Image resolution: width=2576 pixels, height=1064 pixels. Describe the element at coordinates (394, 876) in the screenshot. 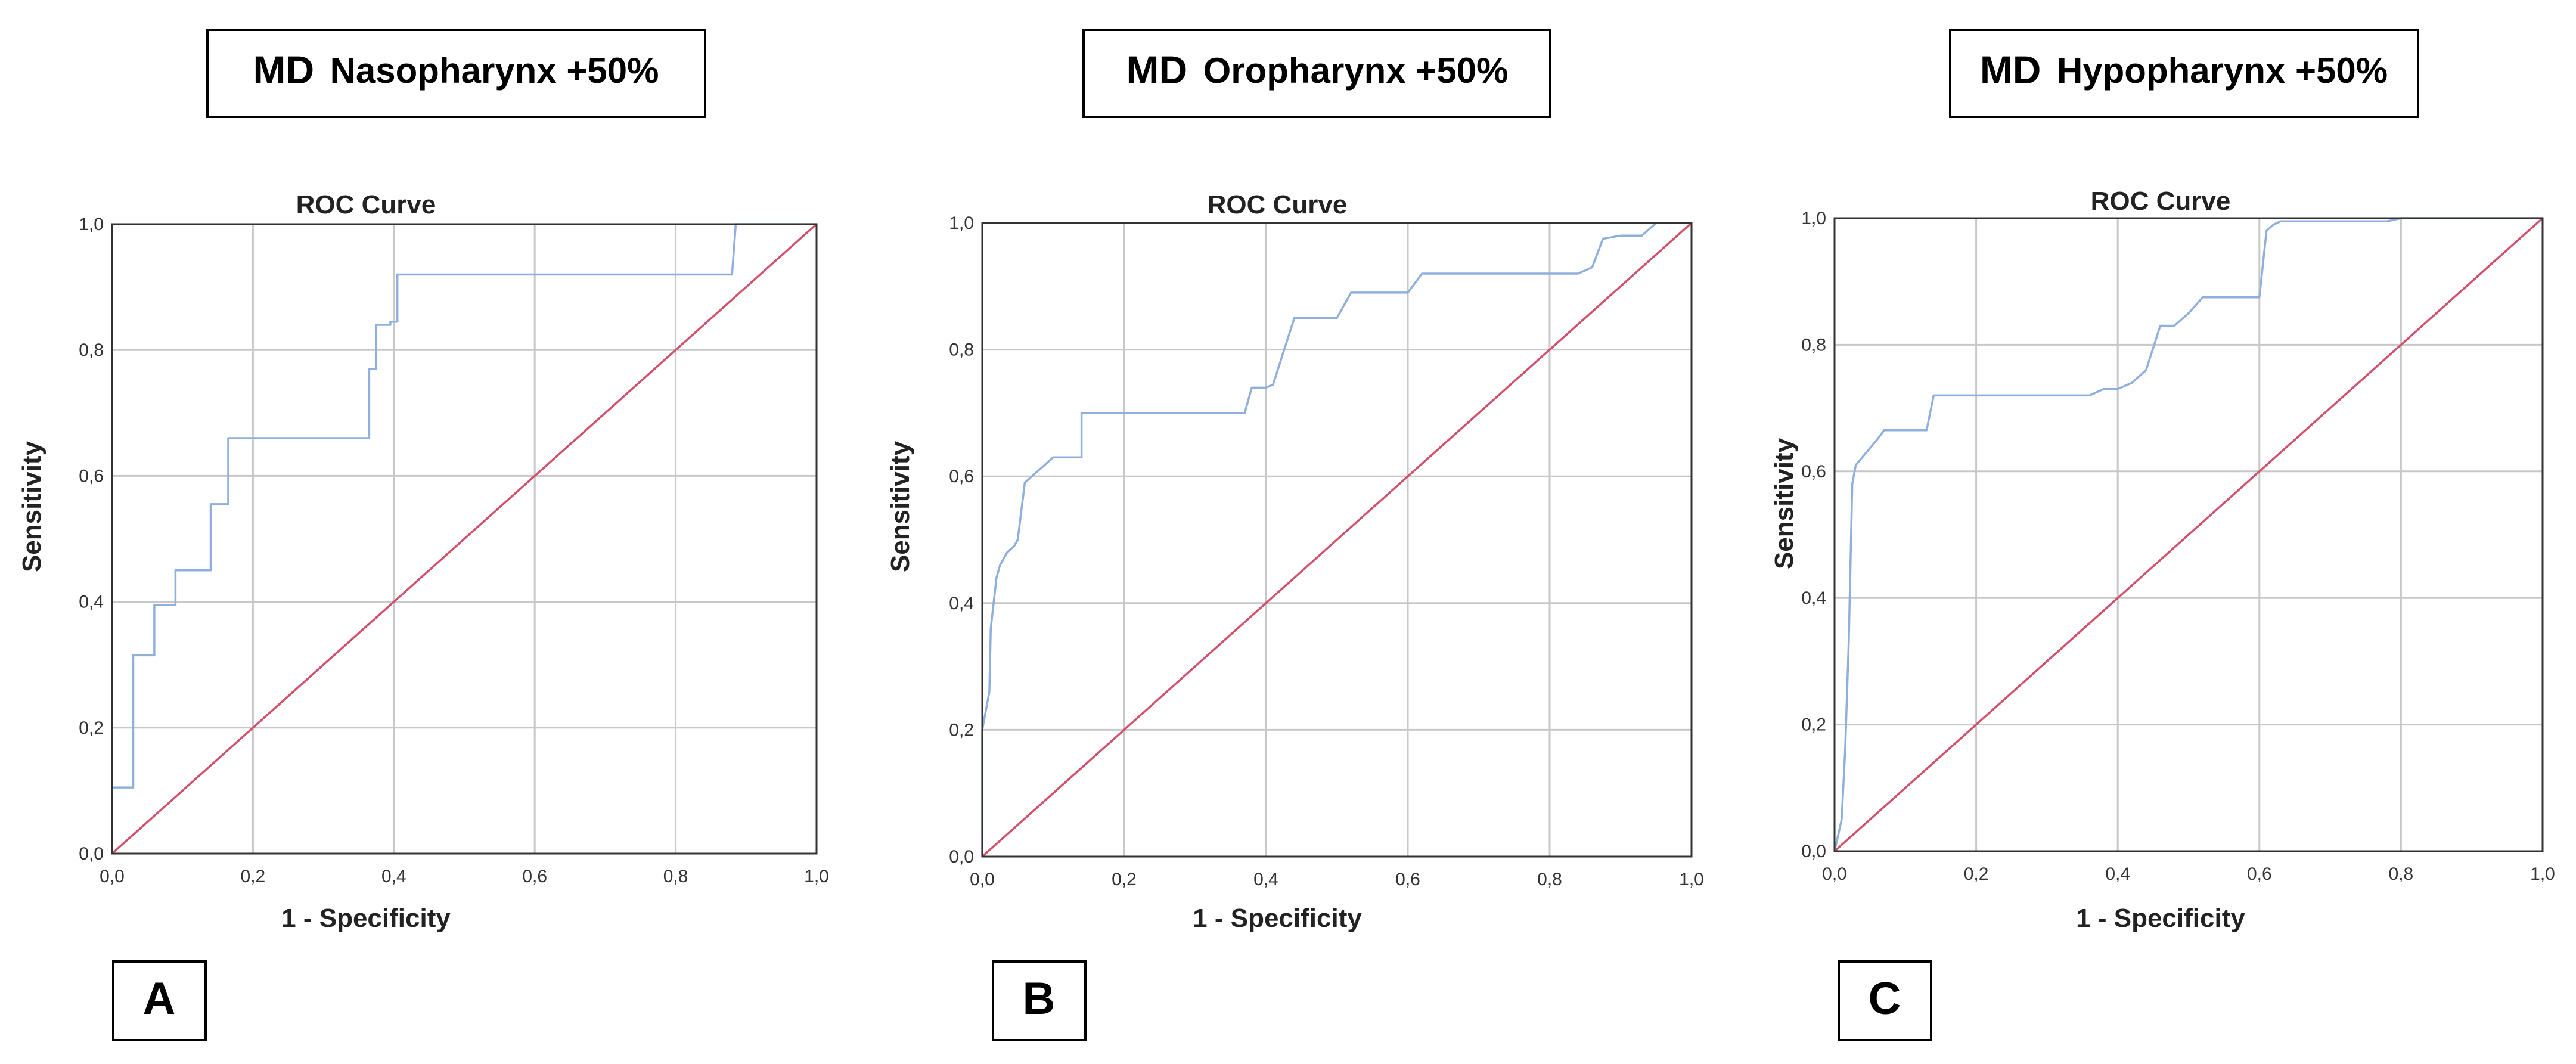

I see `x-tick-label-a: 0,4` at that location.